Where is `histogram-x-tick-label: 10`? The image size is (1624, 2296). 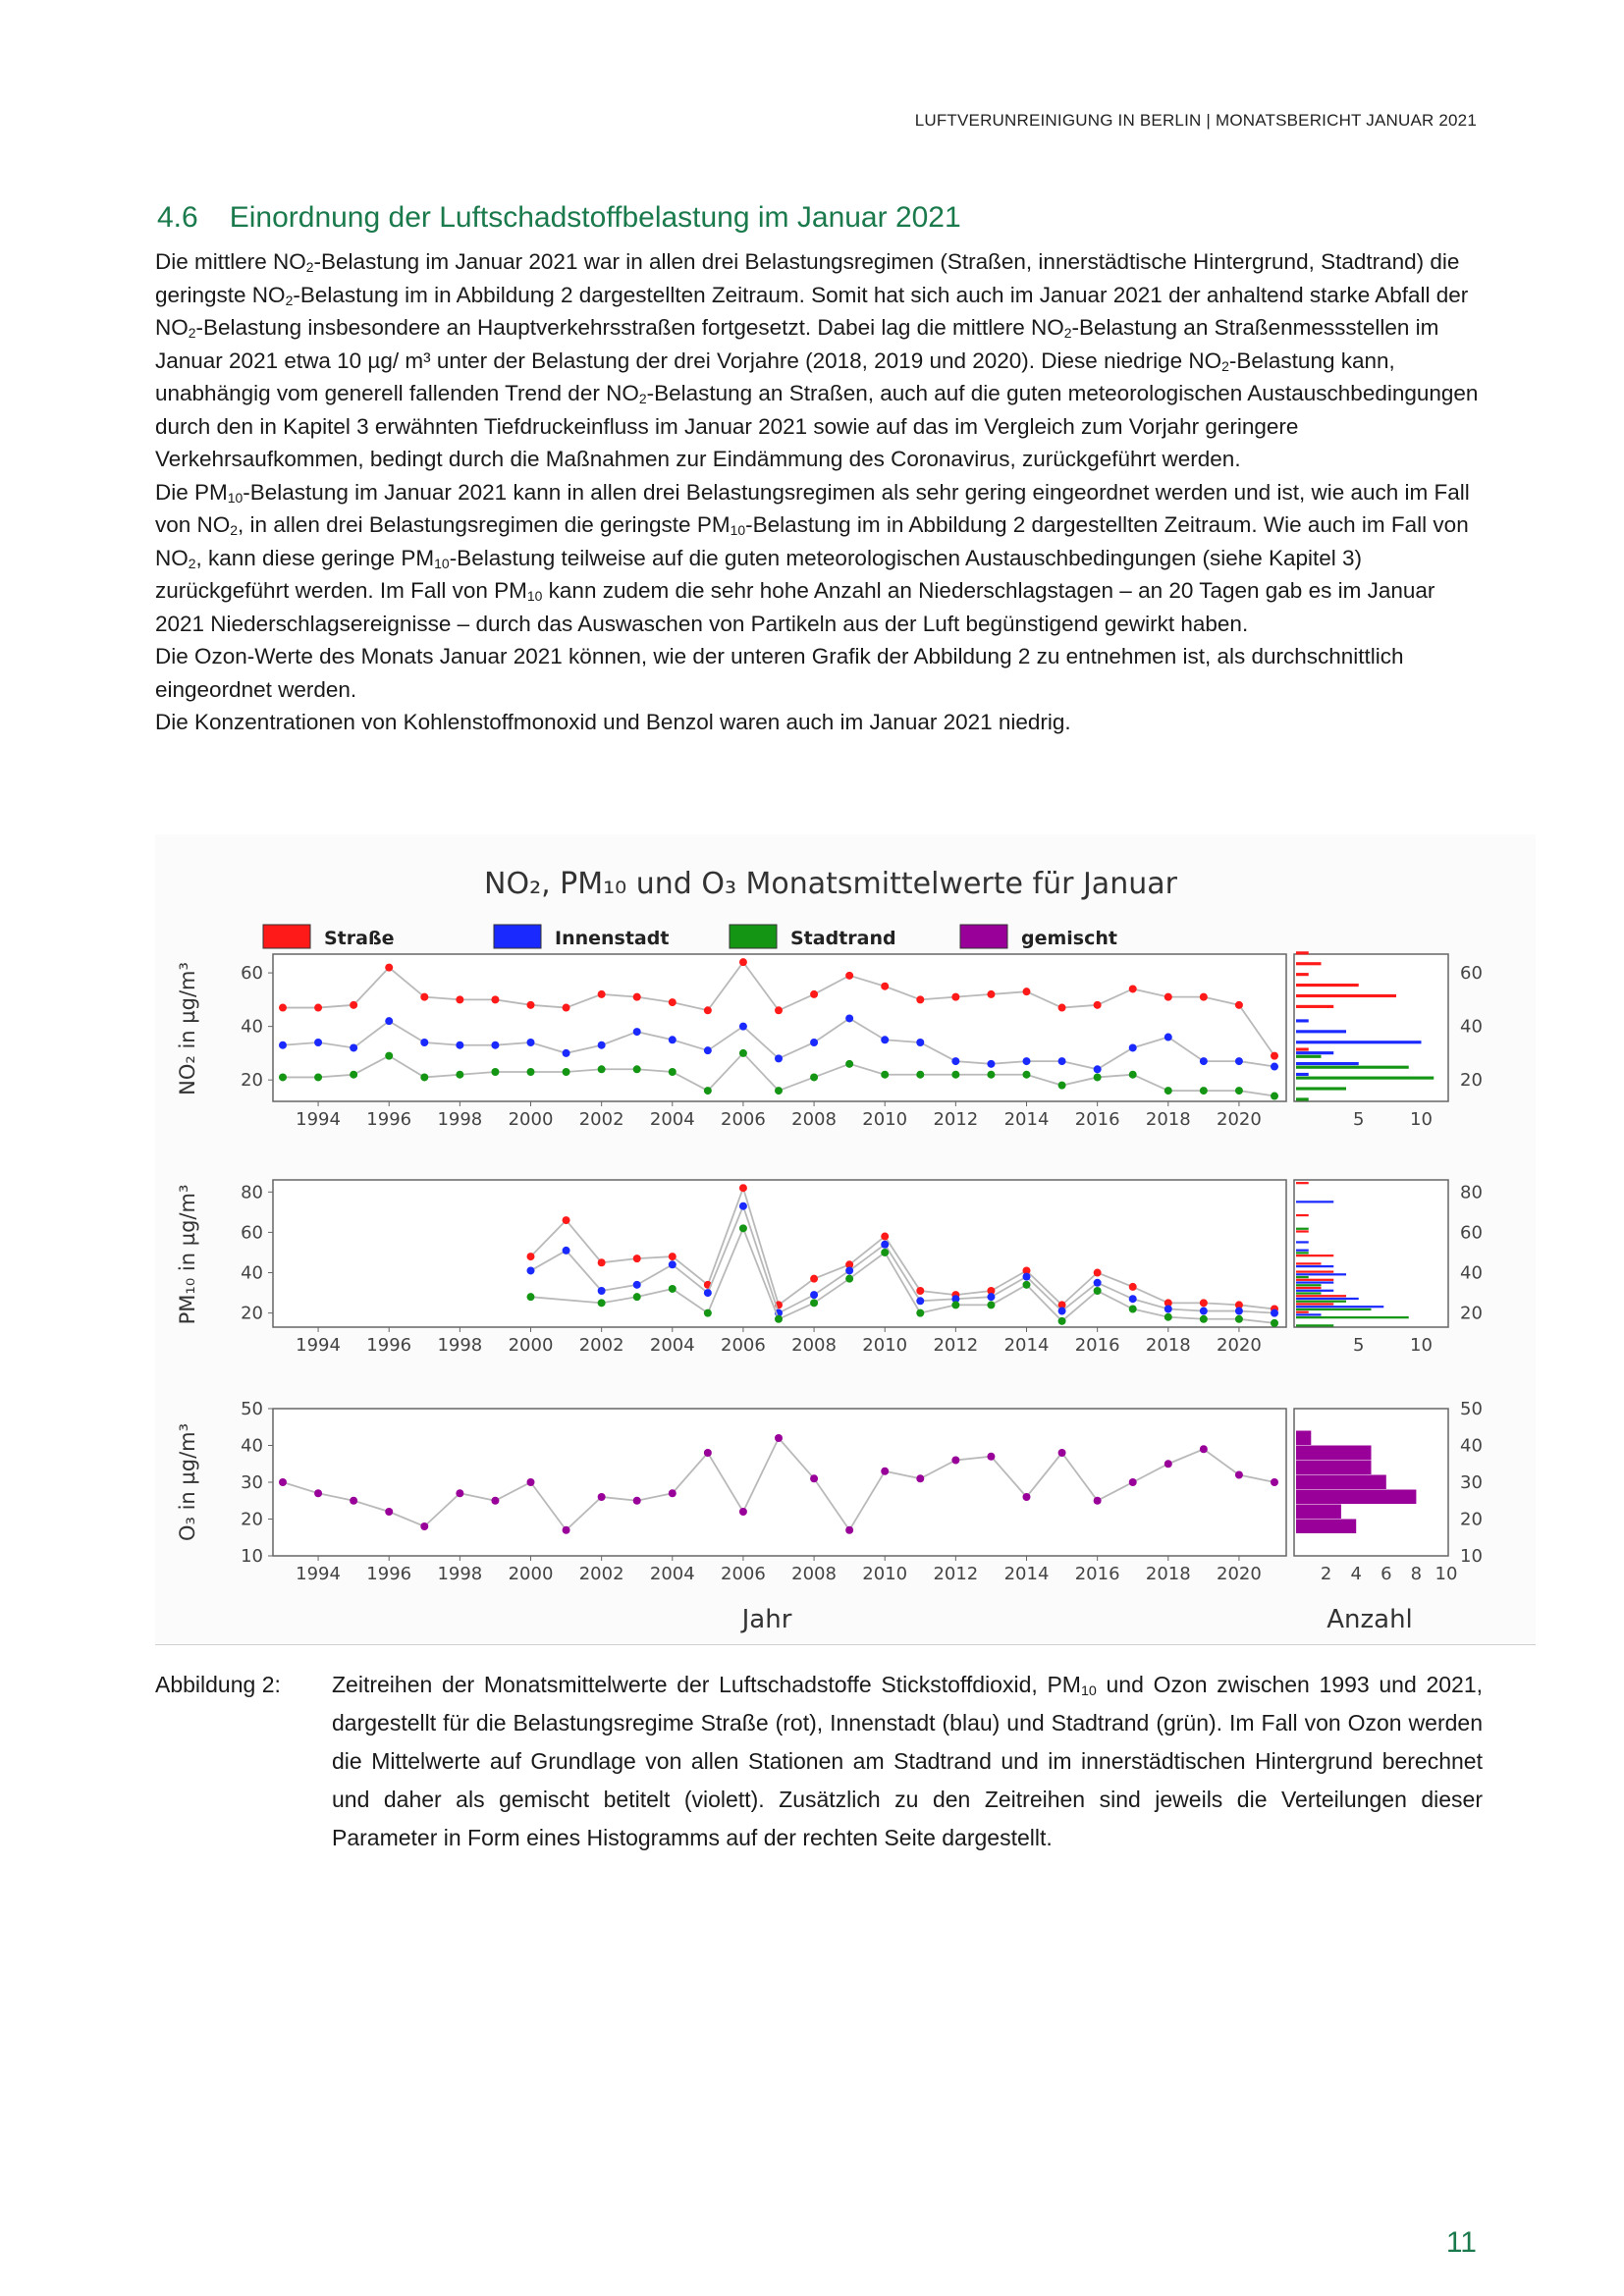
histogram-x-tick-label: 10 is located at coordinates (1421, 1119).